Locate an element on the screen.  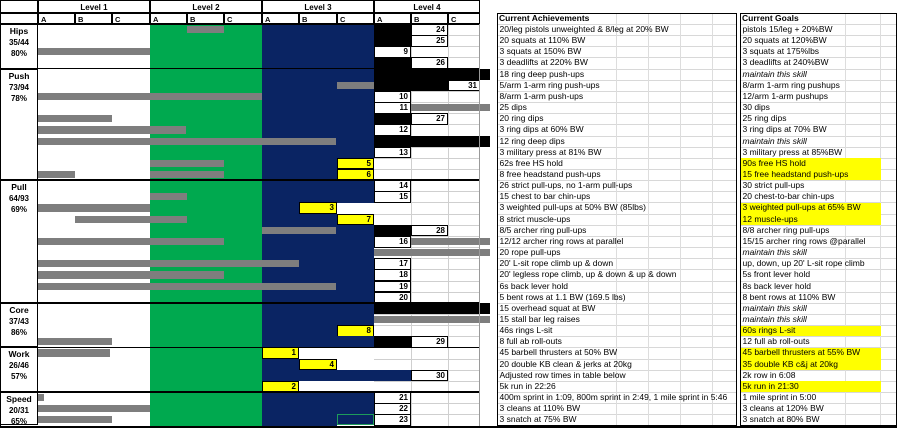
priority-number-cell: 28 is located at coordinates (429, 230).